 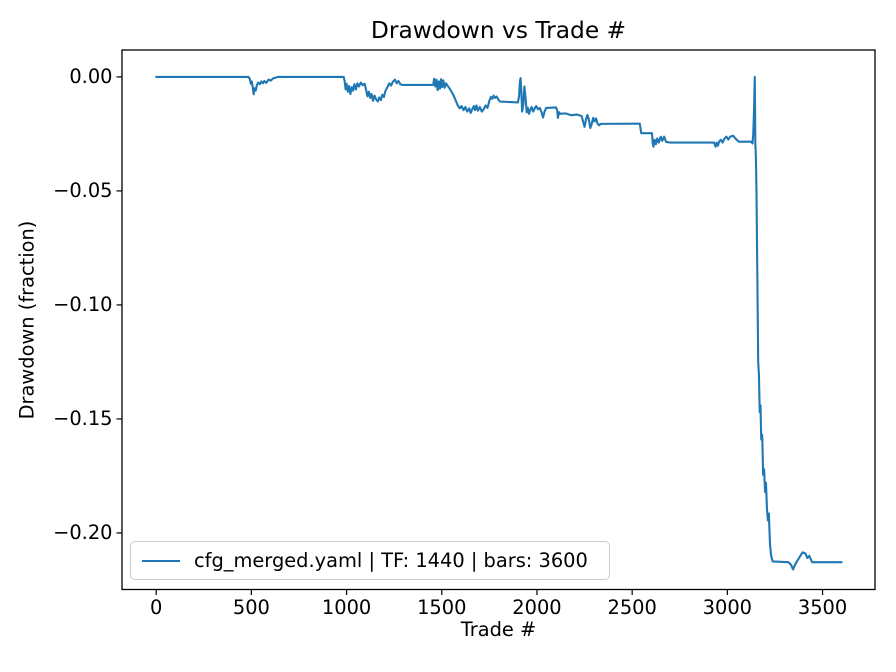 I want to click on y-tick-label: −0.20, so click(x=83, y=532).